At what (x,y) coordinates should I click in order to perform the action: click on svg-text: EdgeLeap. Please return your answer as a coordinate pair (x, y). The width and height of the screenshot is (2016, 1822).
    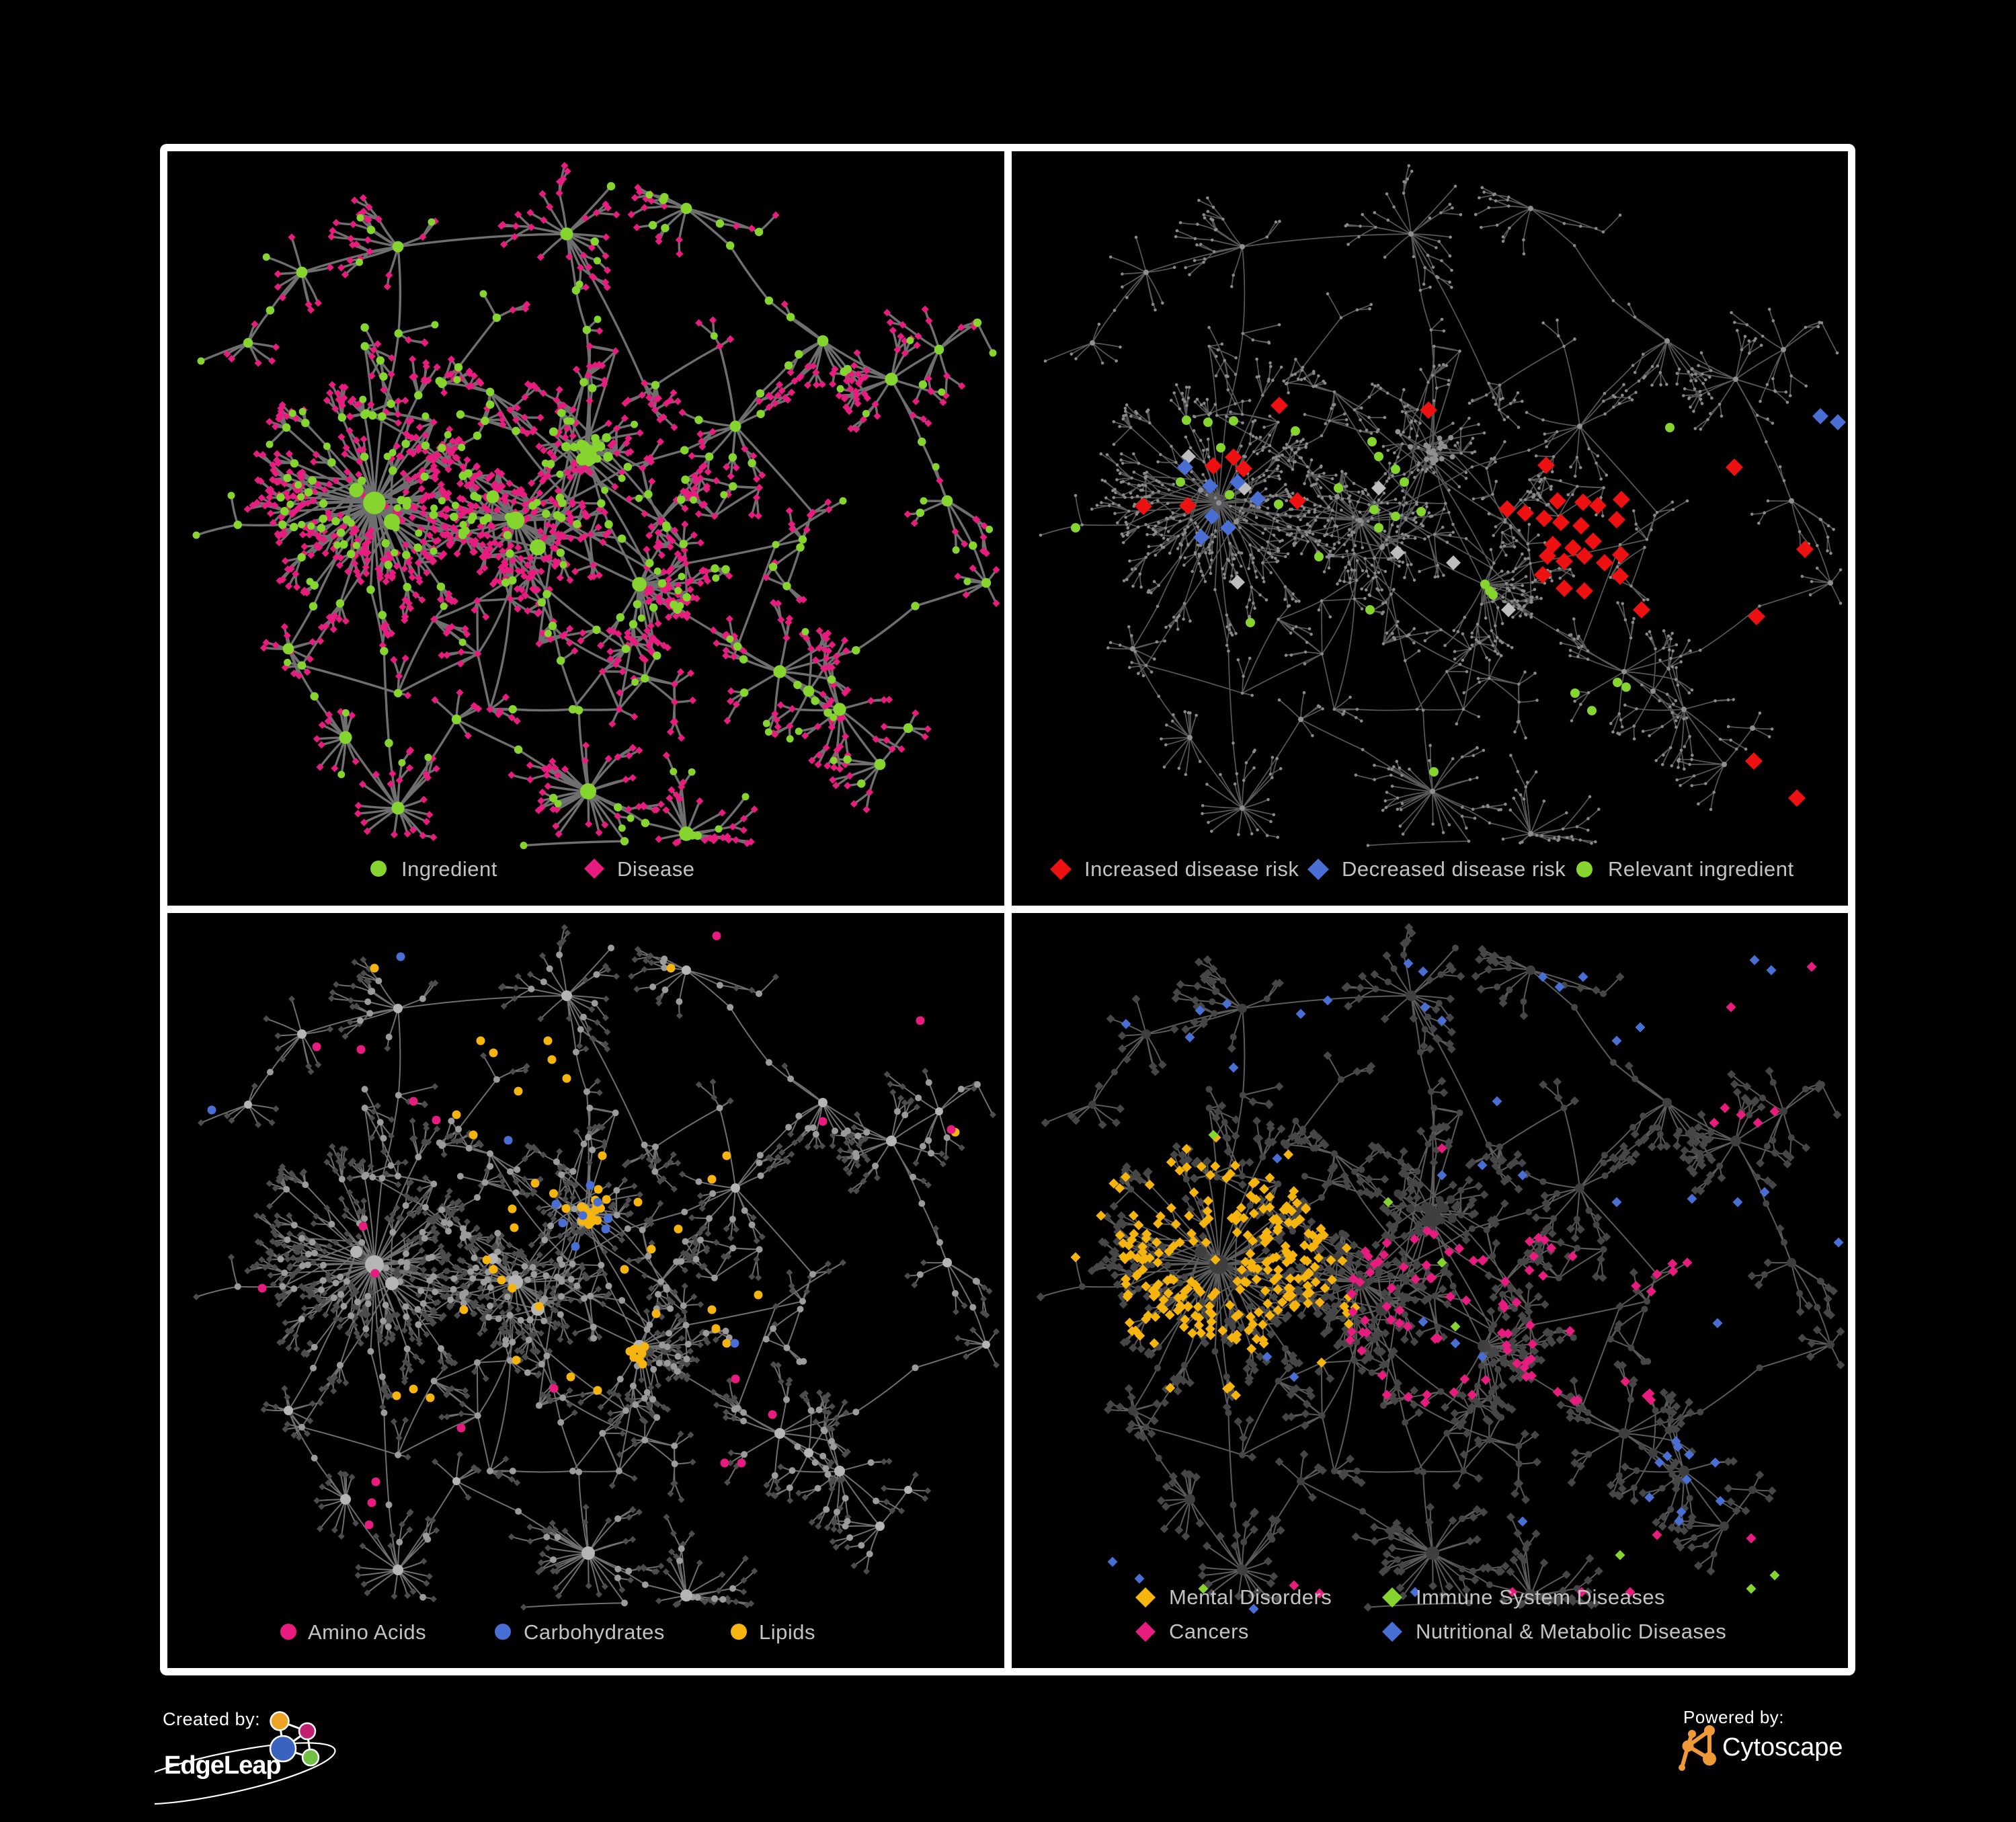
    Looking at the image, I should click on (222, 1765).